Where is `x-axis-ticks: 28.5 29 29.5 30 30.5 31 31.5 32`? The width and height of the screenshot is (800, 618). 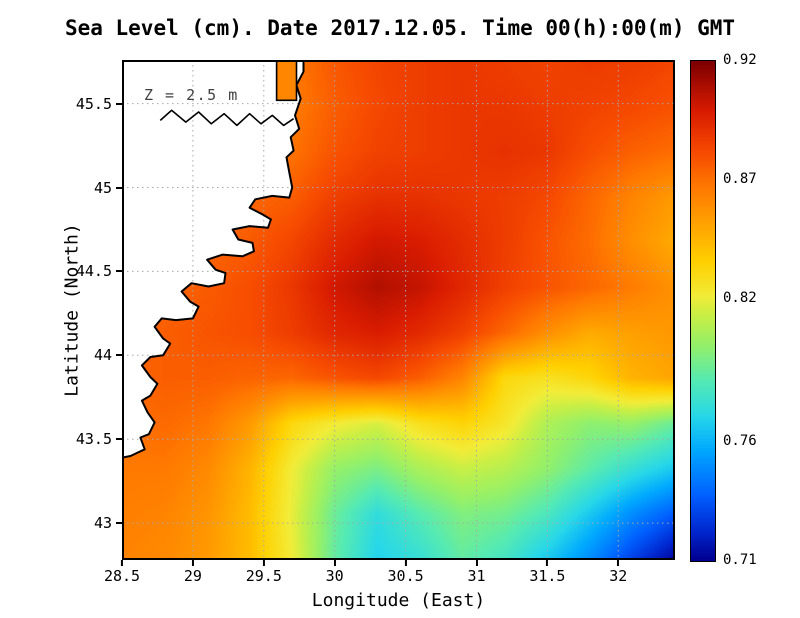 x-axis-ticks: 28.5 29 29.5 30 30.5 31 31.5 32 is located at coordinates (389, 574).